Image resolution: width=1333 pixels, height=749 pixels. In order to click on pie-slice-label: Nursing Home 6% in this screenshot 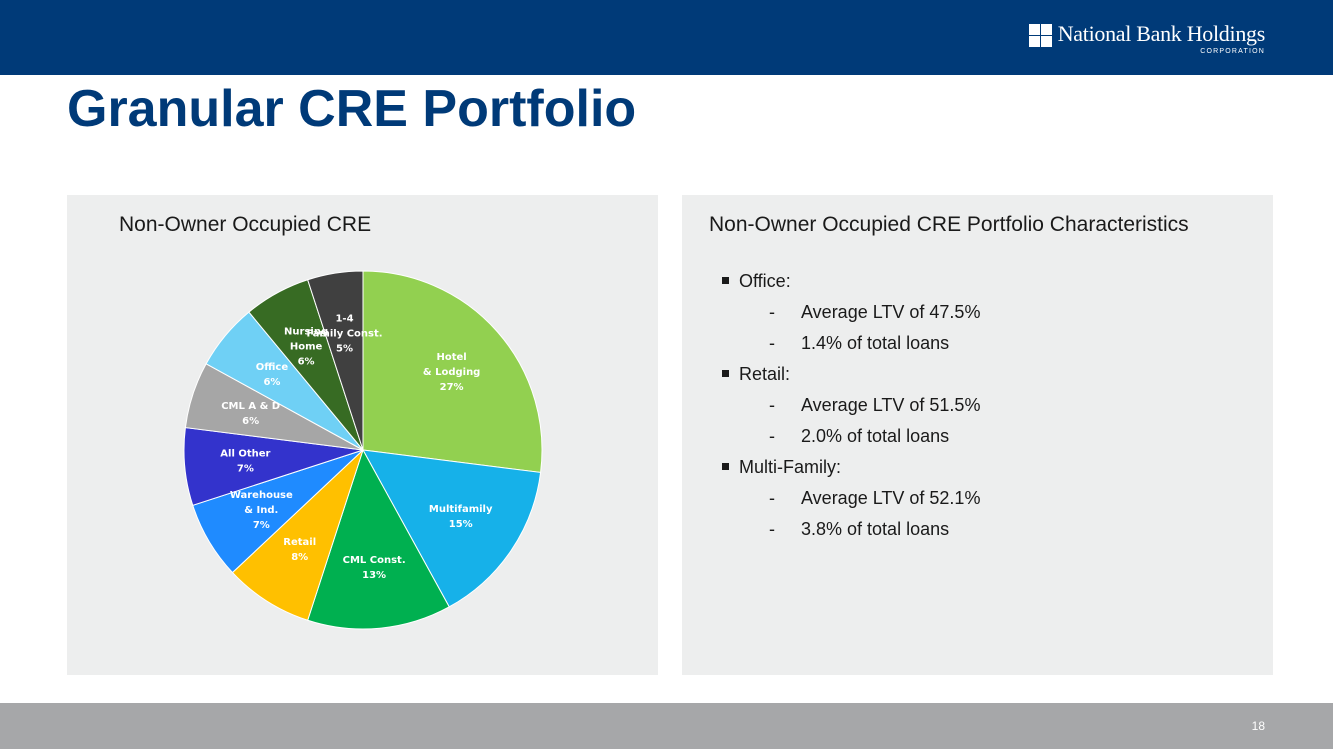, I will do `click(306, 346)`.